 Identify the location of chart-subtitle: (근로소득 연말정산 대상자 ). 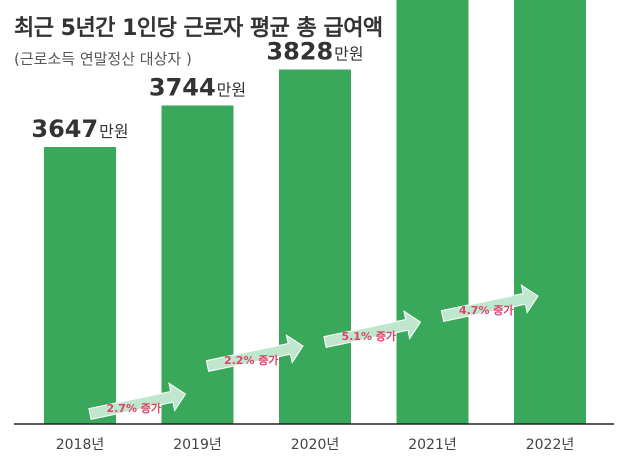
(103, 59).